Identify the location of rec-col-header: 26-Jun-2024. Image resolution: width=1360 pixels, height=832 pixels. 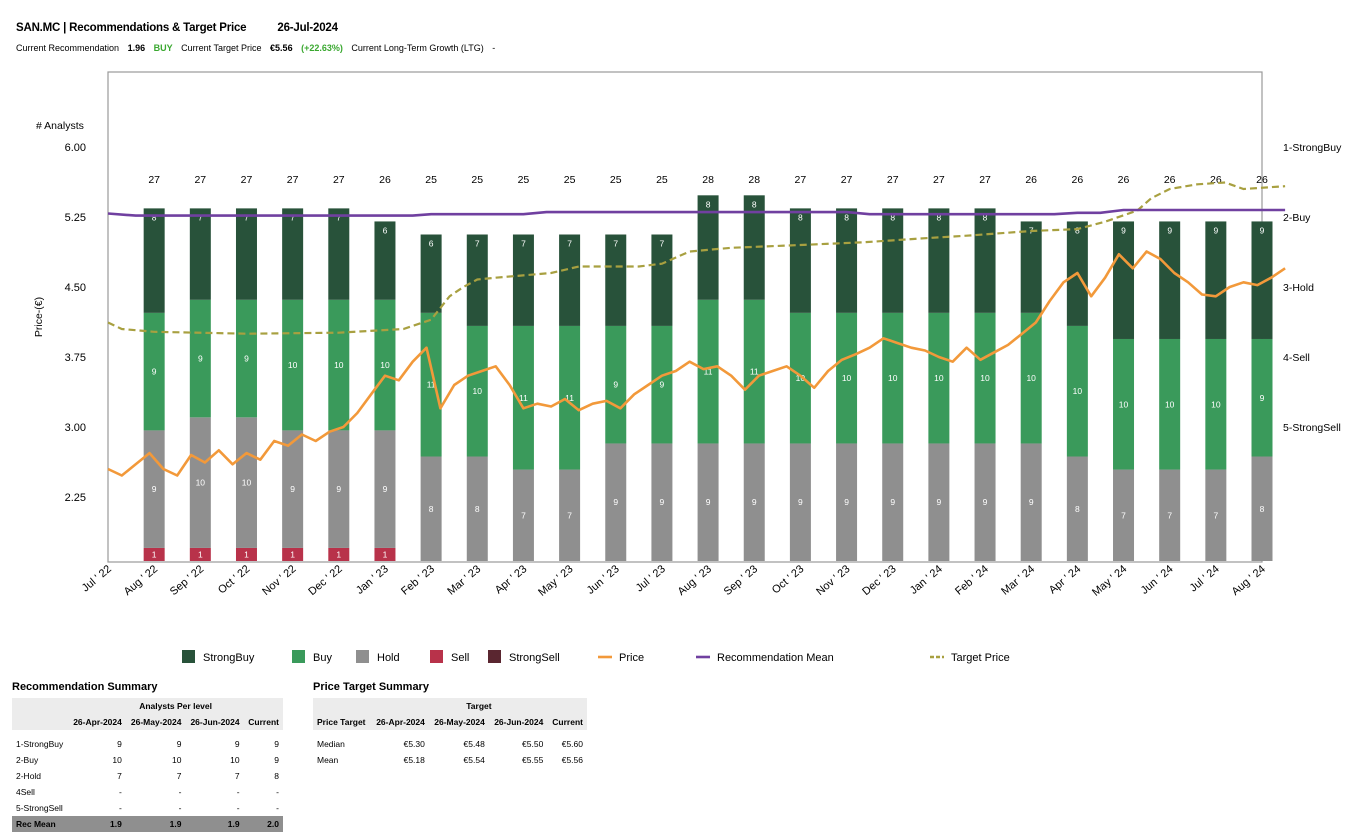
(214, 722).